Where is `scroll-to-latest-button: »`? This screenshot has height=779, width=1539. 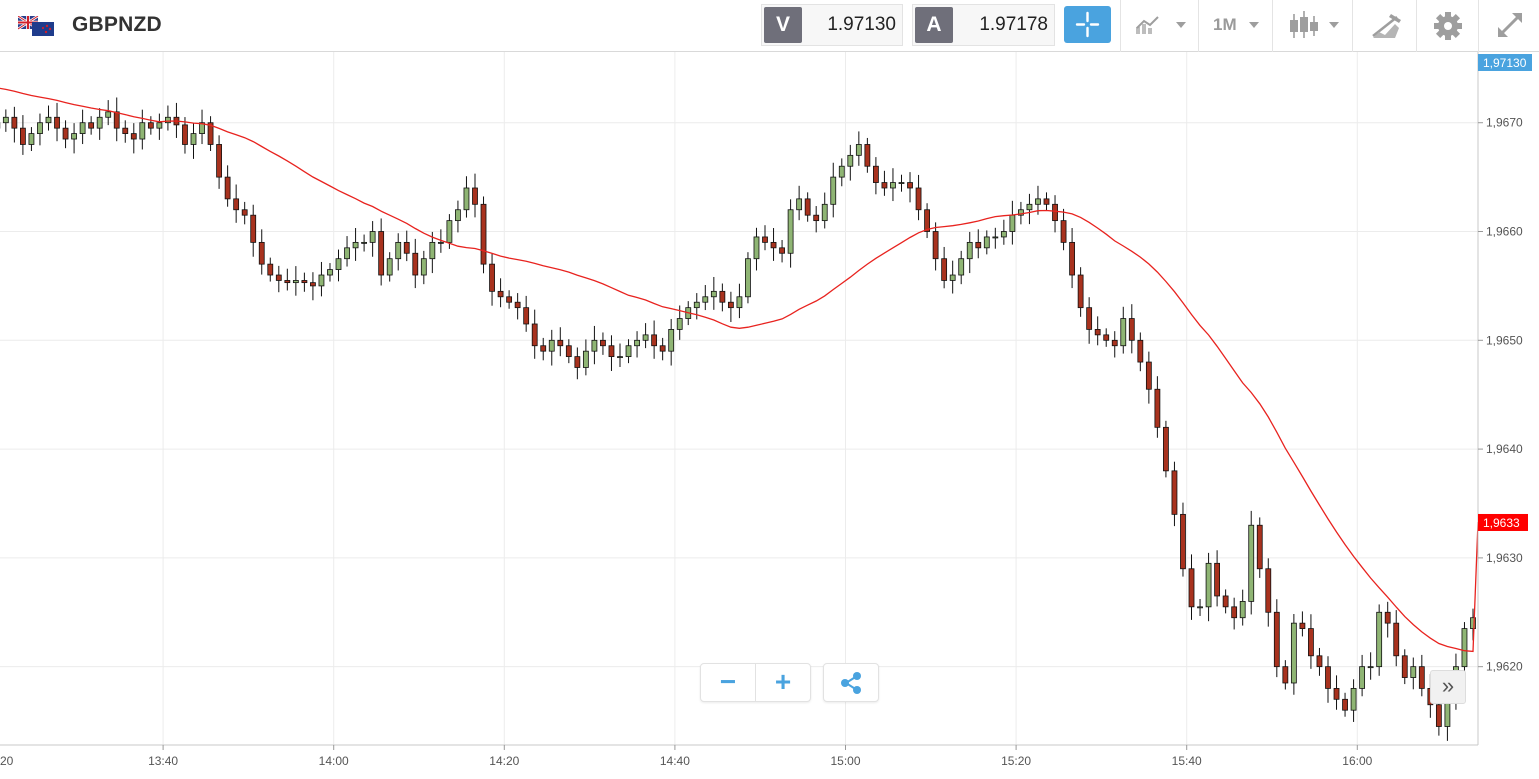
scroll-to-latest-button: » is located at coordinates (1448, 687).